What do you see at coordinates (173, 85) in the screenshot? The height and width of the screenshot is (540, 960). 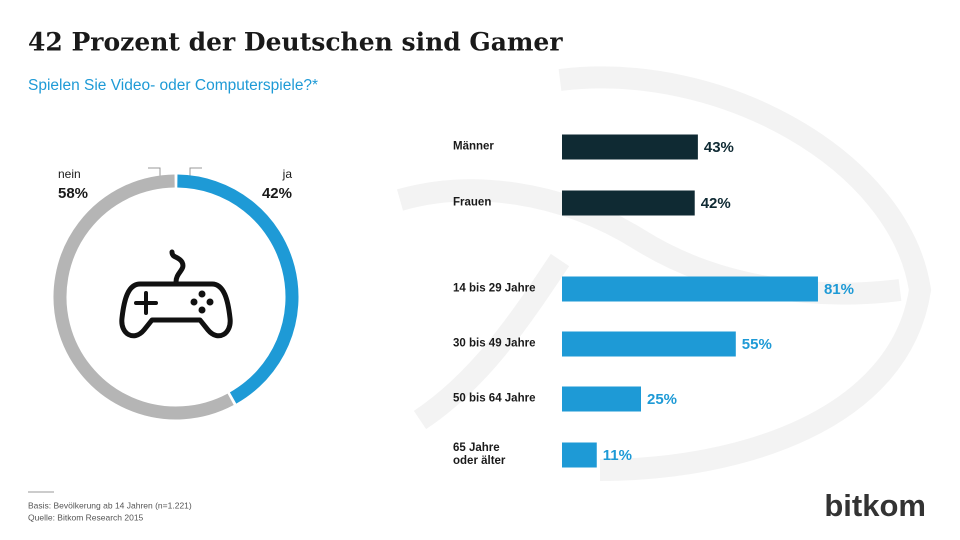 I see `subtitle: Spielen Sie Video- oder Computerspiele?*` at bounding box center [173, 85].